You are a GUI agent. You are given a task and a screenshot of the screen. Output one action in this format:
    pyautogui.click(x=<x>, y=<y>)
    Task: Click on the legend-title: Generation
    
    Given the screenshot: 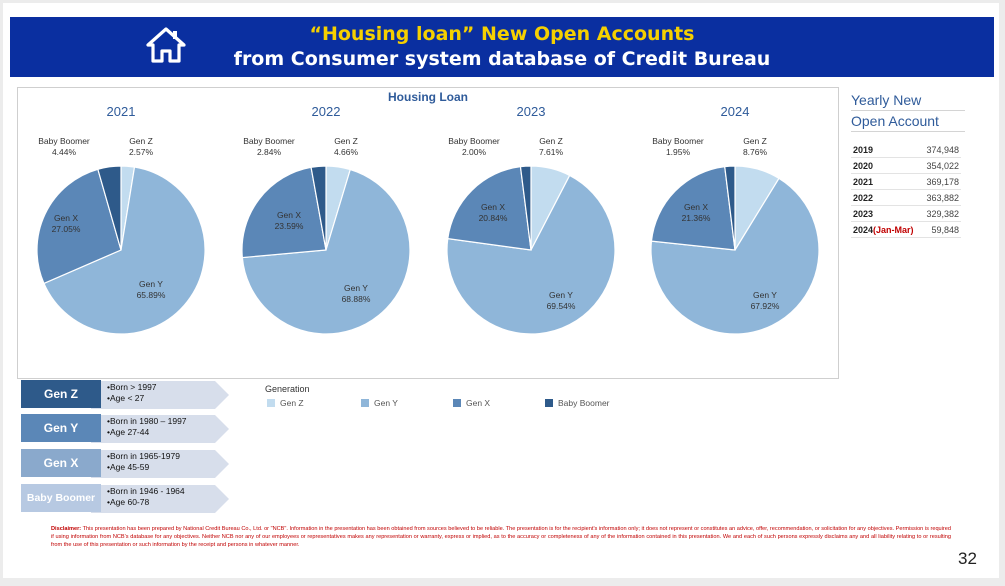 What is the action you would take?
    pyautogui.click(x=287, y=389)
    